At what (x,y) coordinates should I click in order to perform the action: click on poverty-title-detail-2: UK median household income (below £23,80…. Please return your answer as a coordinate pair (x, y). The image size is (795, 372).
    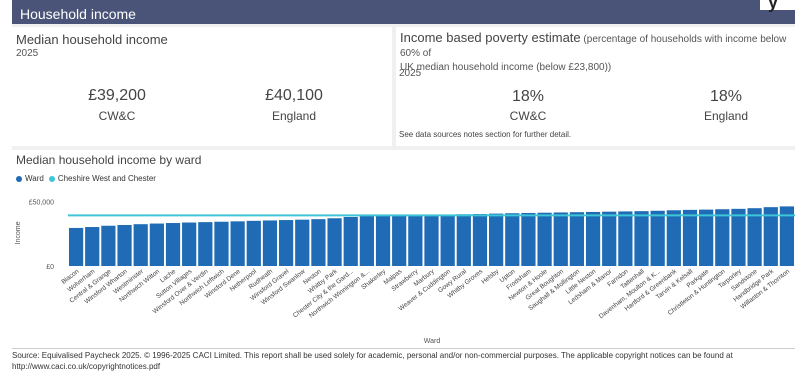
    Looking at the image, I should click on (505, 67).